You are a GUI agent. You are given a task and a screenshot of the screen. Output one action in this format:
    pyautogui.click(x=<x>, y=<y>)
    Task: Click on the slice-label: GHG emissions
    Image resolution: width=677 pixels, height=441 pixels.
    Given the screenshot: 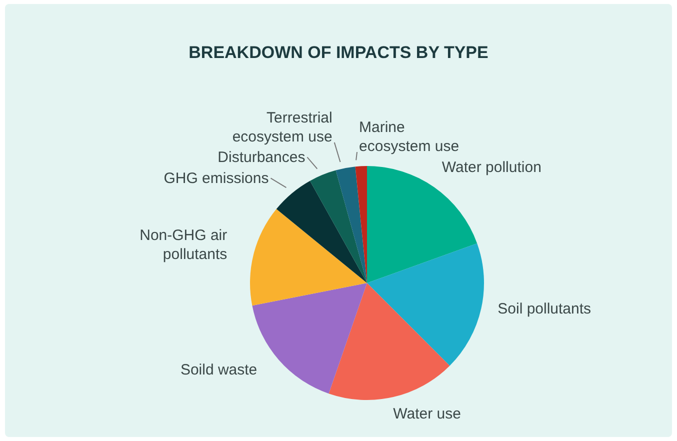 What is the action you would take?
    pyautogui.click(x=216, y=179)
    